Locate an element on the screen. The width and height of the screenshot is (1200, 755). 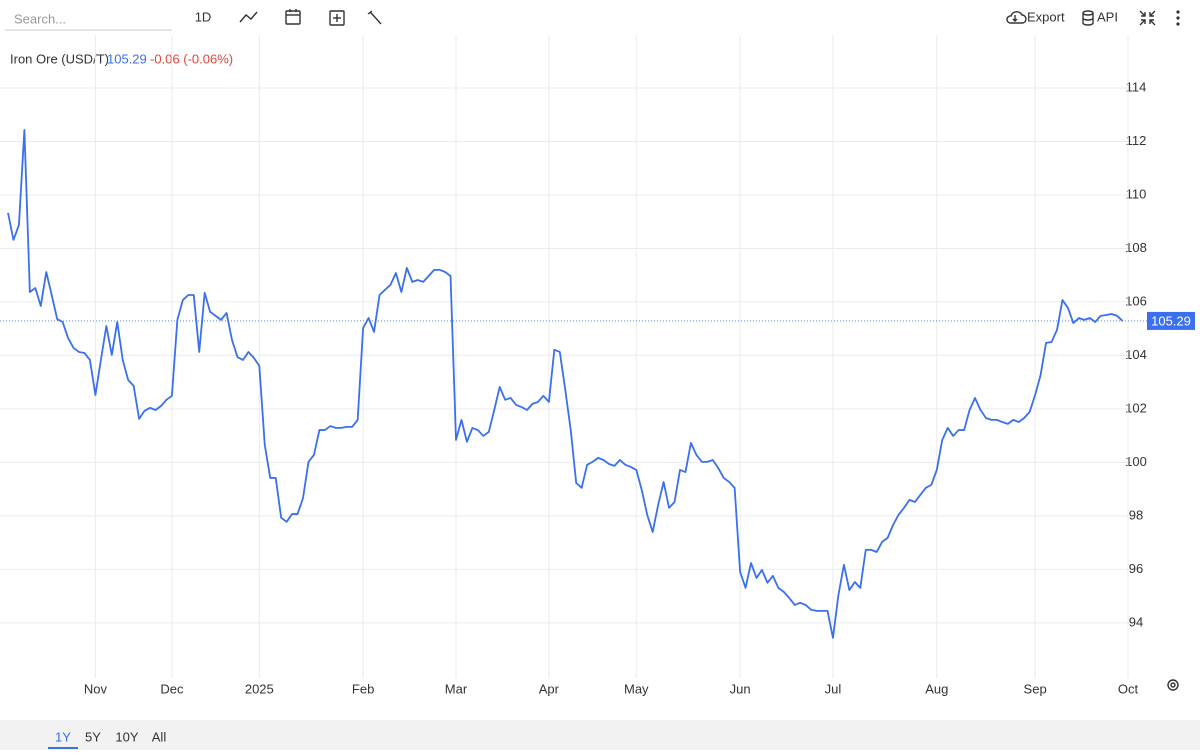
last-price-label: 105.29 is located at coordinates (1171, 320).